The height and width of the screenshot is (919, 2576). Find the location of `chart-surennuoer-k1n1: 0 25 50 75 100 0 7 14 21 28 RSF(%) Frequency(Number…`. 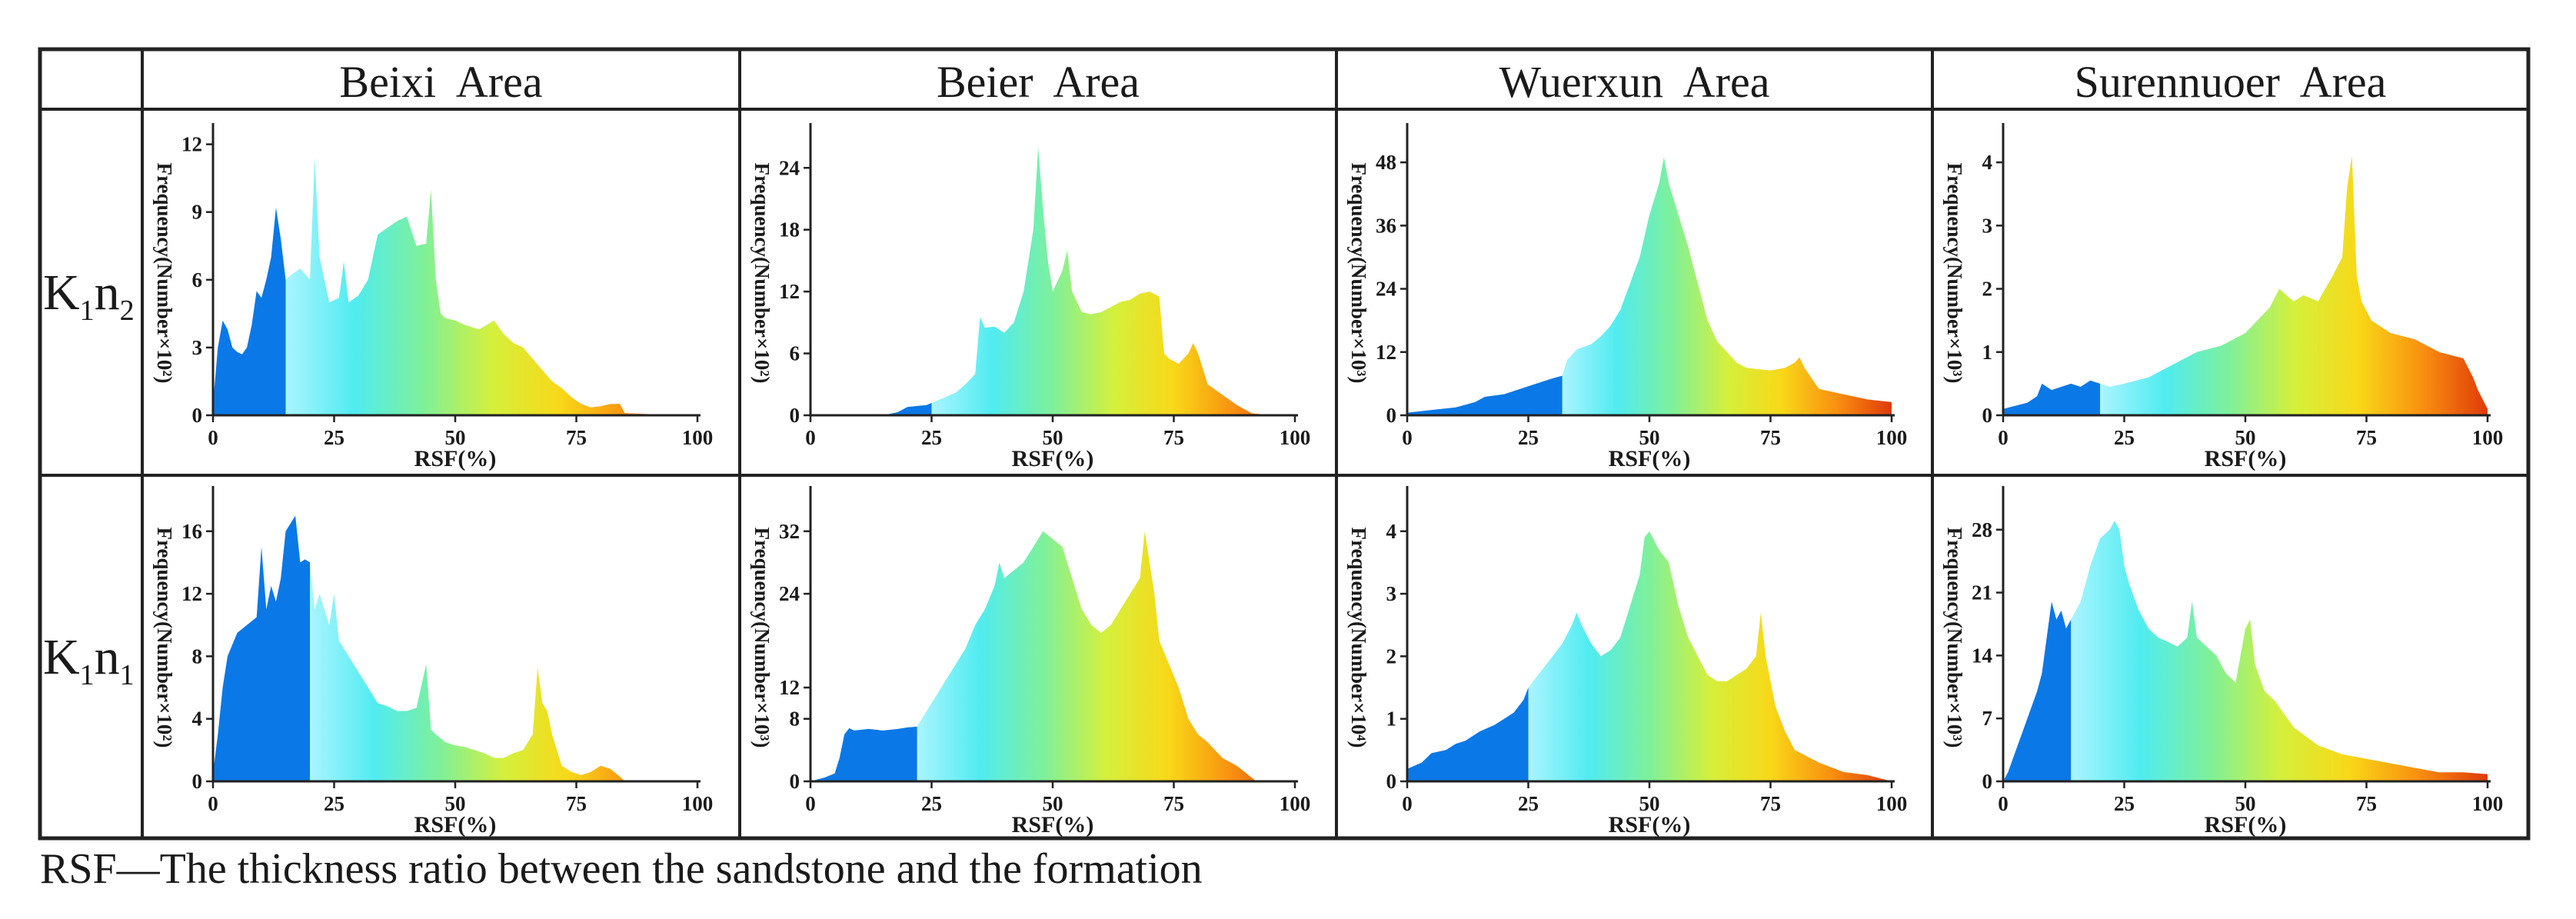

chart-surennuoer-k1n1: 0 25 50 75 100 0 7 14 21 28 RSF(%) Frequency(Number… is located at coordinates (2223, 661).